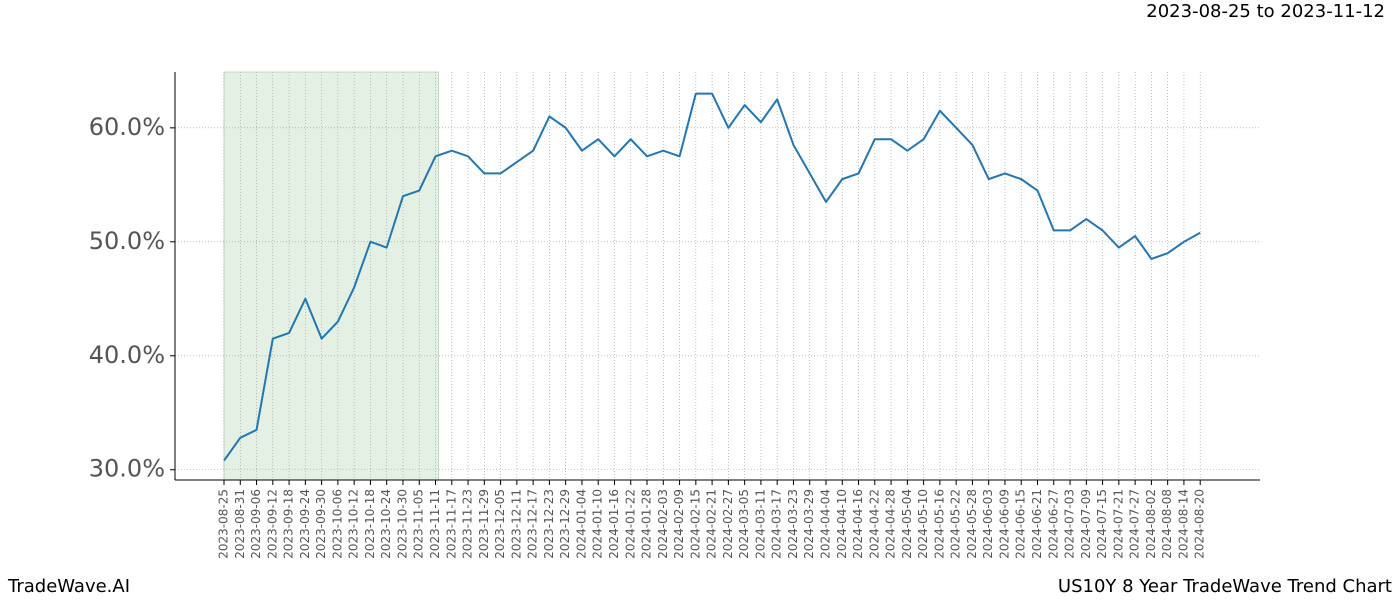  What do you see at coordinates (891, 524) in the screenshot?
I see `x-tick-label: 2024-04-28` at bounding box center [891, 524].